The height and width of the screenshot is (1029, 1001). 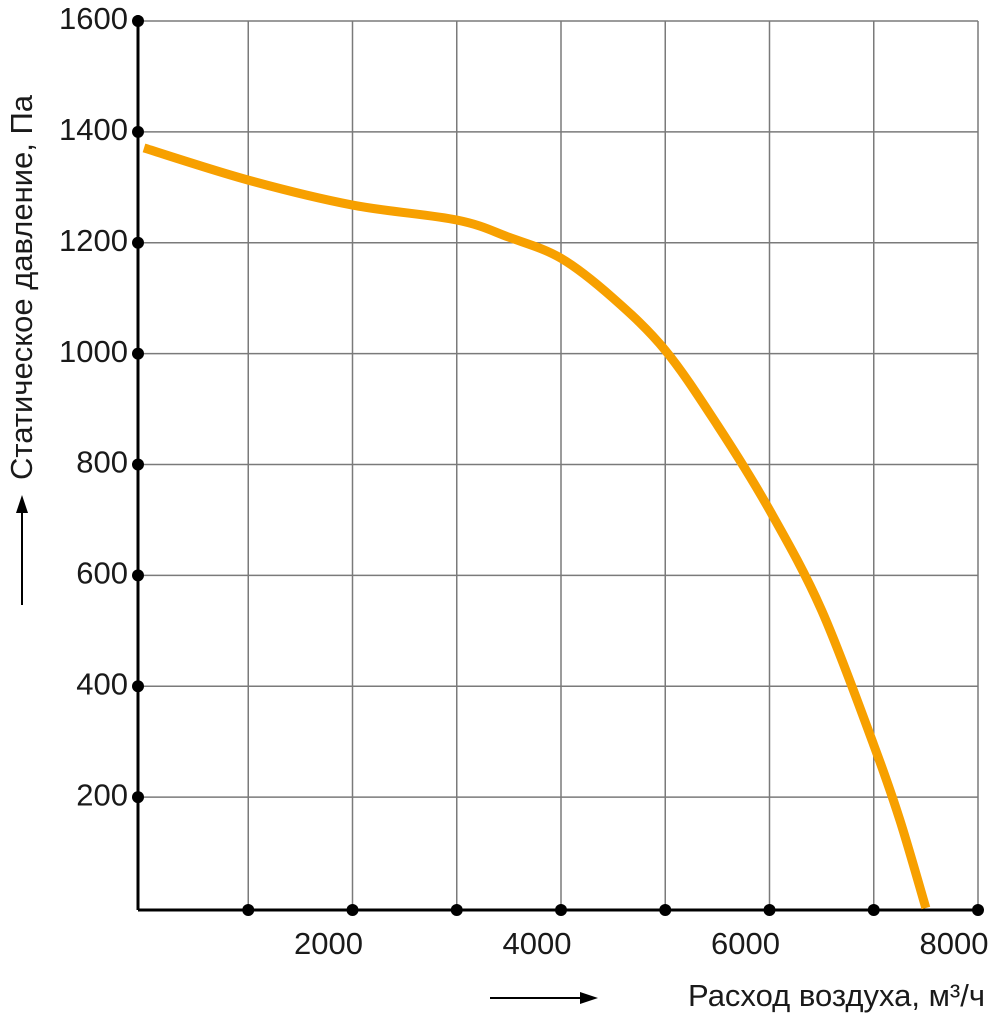 What do you see at coordinates (836, 995) in the screenshot?
I see `x-axis-label: Расход воздуха, м³/ч` at bounding box center [836, 995].